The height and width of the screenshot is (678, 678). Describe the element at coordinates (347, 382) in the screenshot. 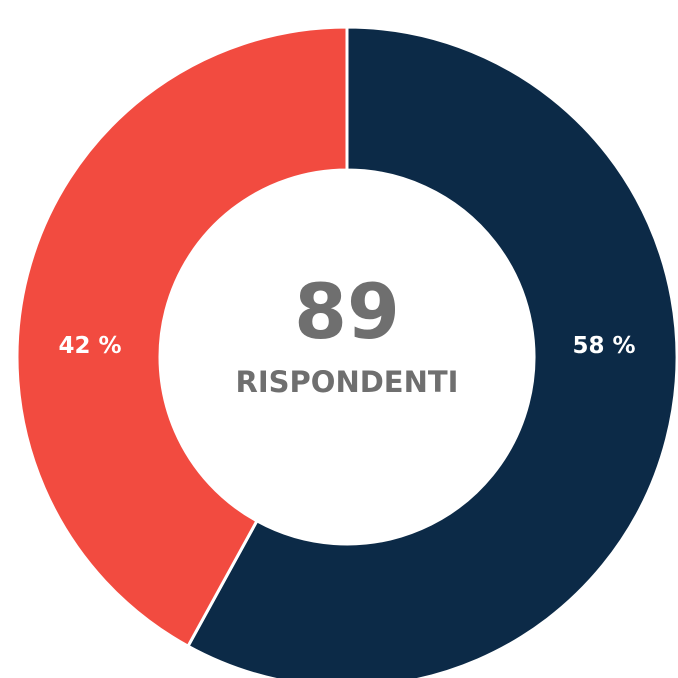

I see `respondent-caption: RISPONDENTI` at that location.